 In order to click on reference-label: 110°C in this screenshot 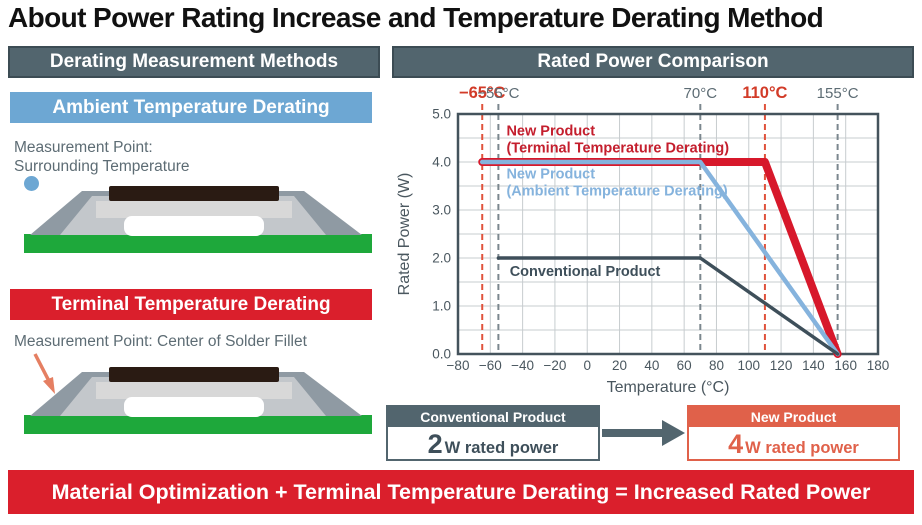, I will do `click(764, 93)`.